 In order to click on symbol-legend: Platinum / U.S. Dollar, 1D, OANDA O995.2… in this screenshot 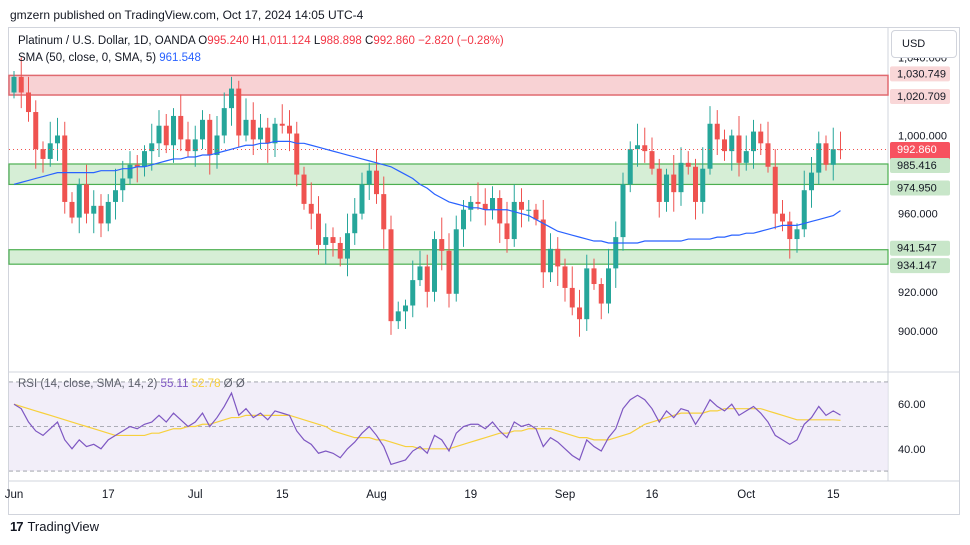, I will do `click(261, 41)`.